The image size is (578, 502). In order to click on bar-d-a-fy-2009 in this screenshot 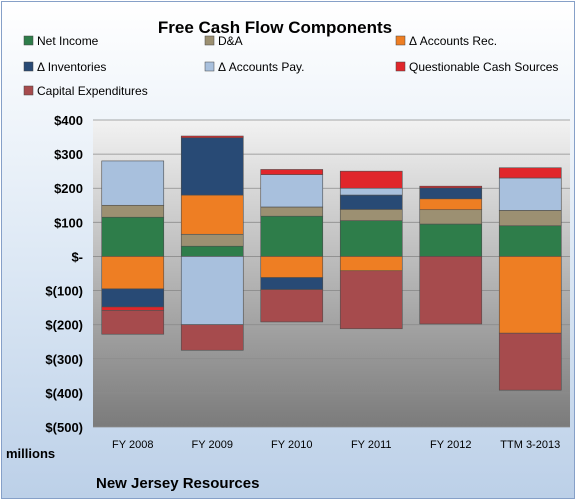, I will do `click(212, 240)`.